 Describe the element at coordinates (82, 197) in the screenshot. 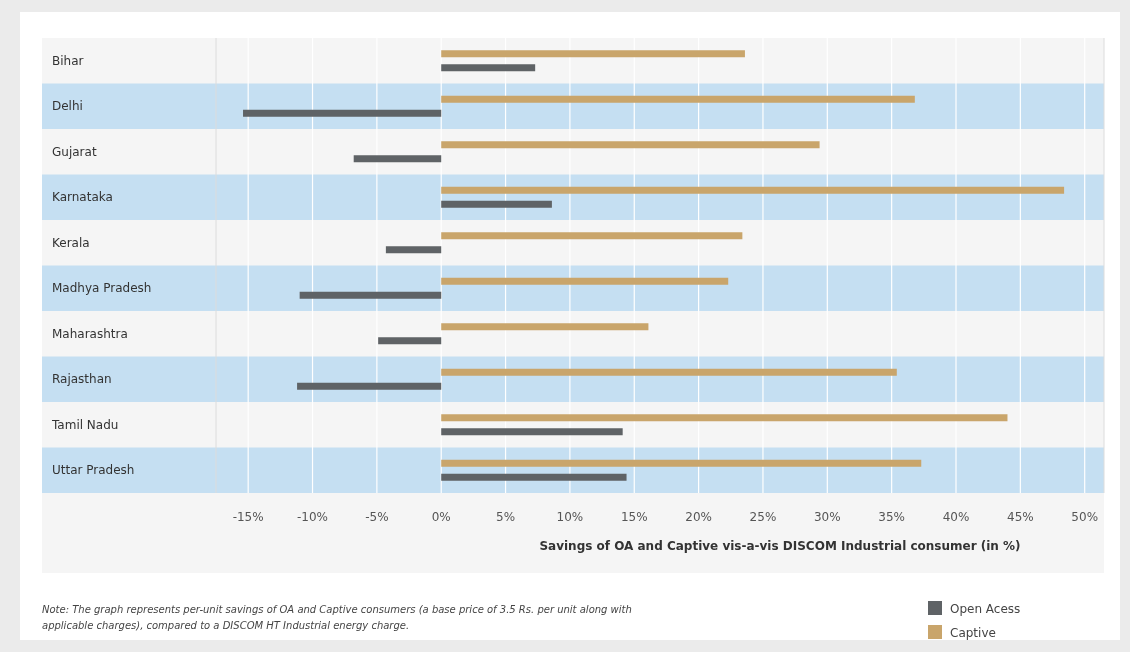

I see `y-tick-label: Karnataka` at that location.